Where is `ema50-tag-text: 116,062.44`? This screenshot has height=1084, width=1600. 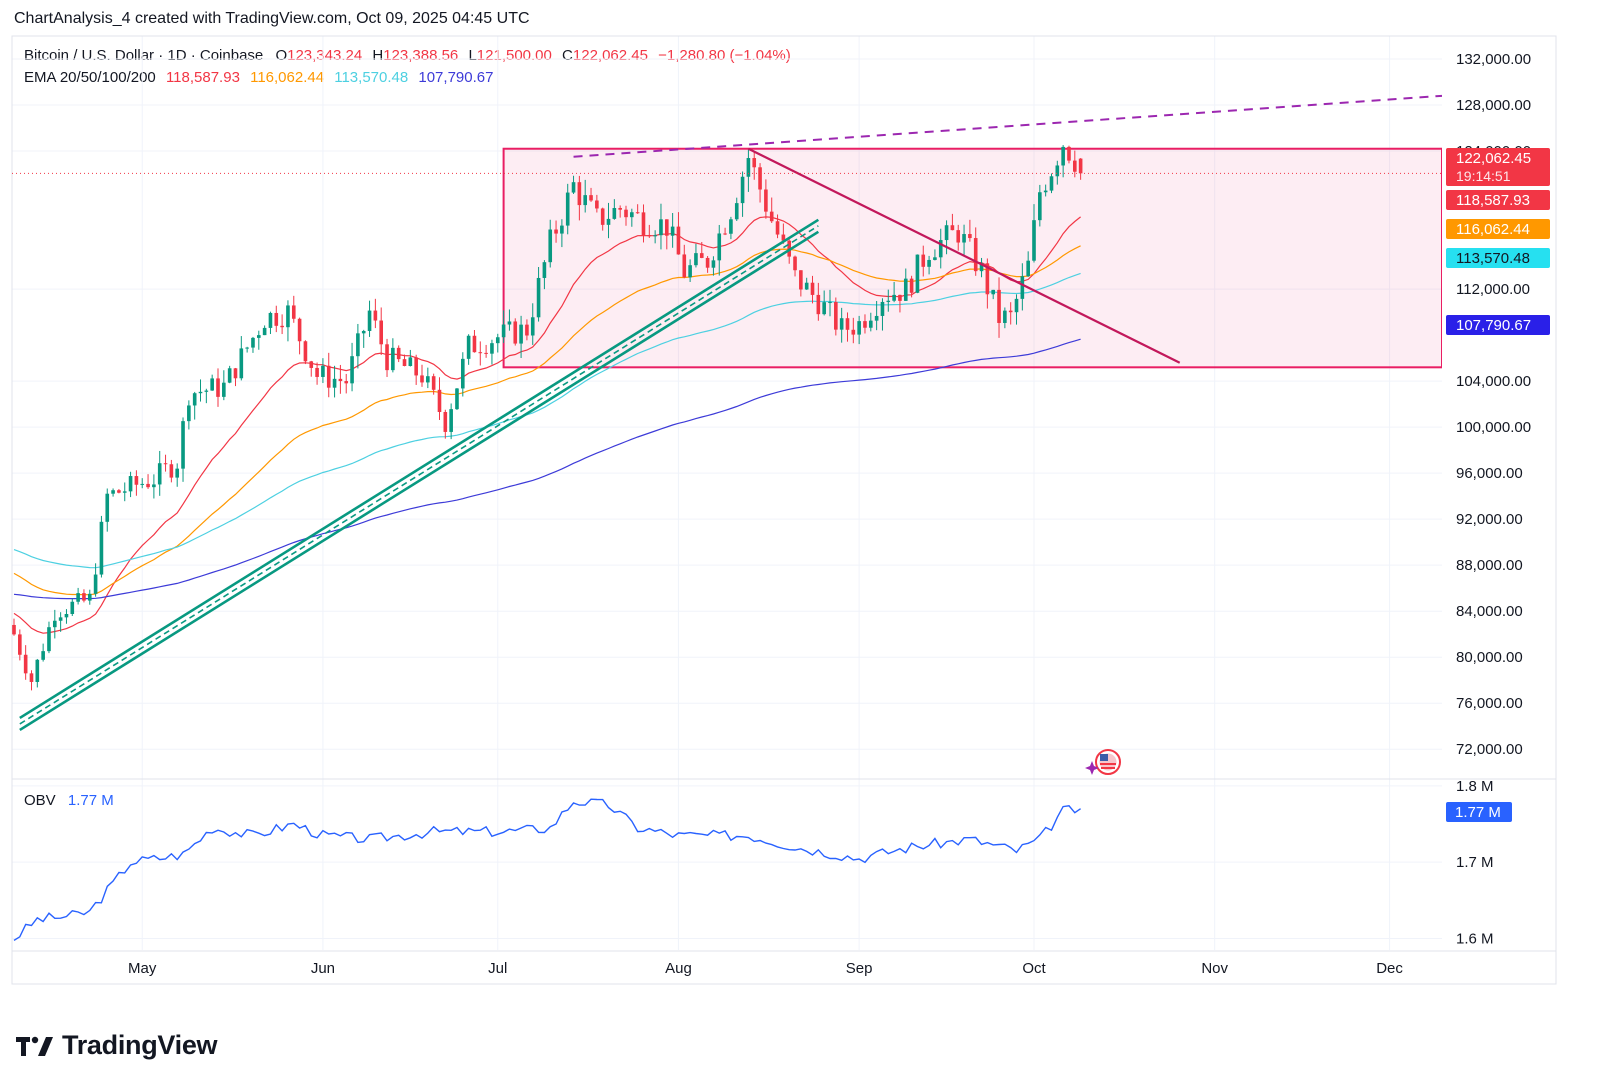
ema50-tag-text: 116,062.44 is located at coordinates (1493, 229).